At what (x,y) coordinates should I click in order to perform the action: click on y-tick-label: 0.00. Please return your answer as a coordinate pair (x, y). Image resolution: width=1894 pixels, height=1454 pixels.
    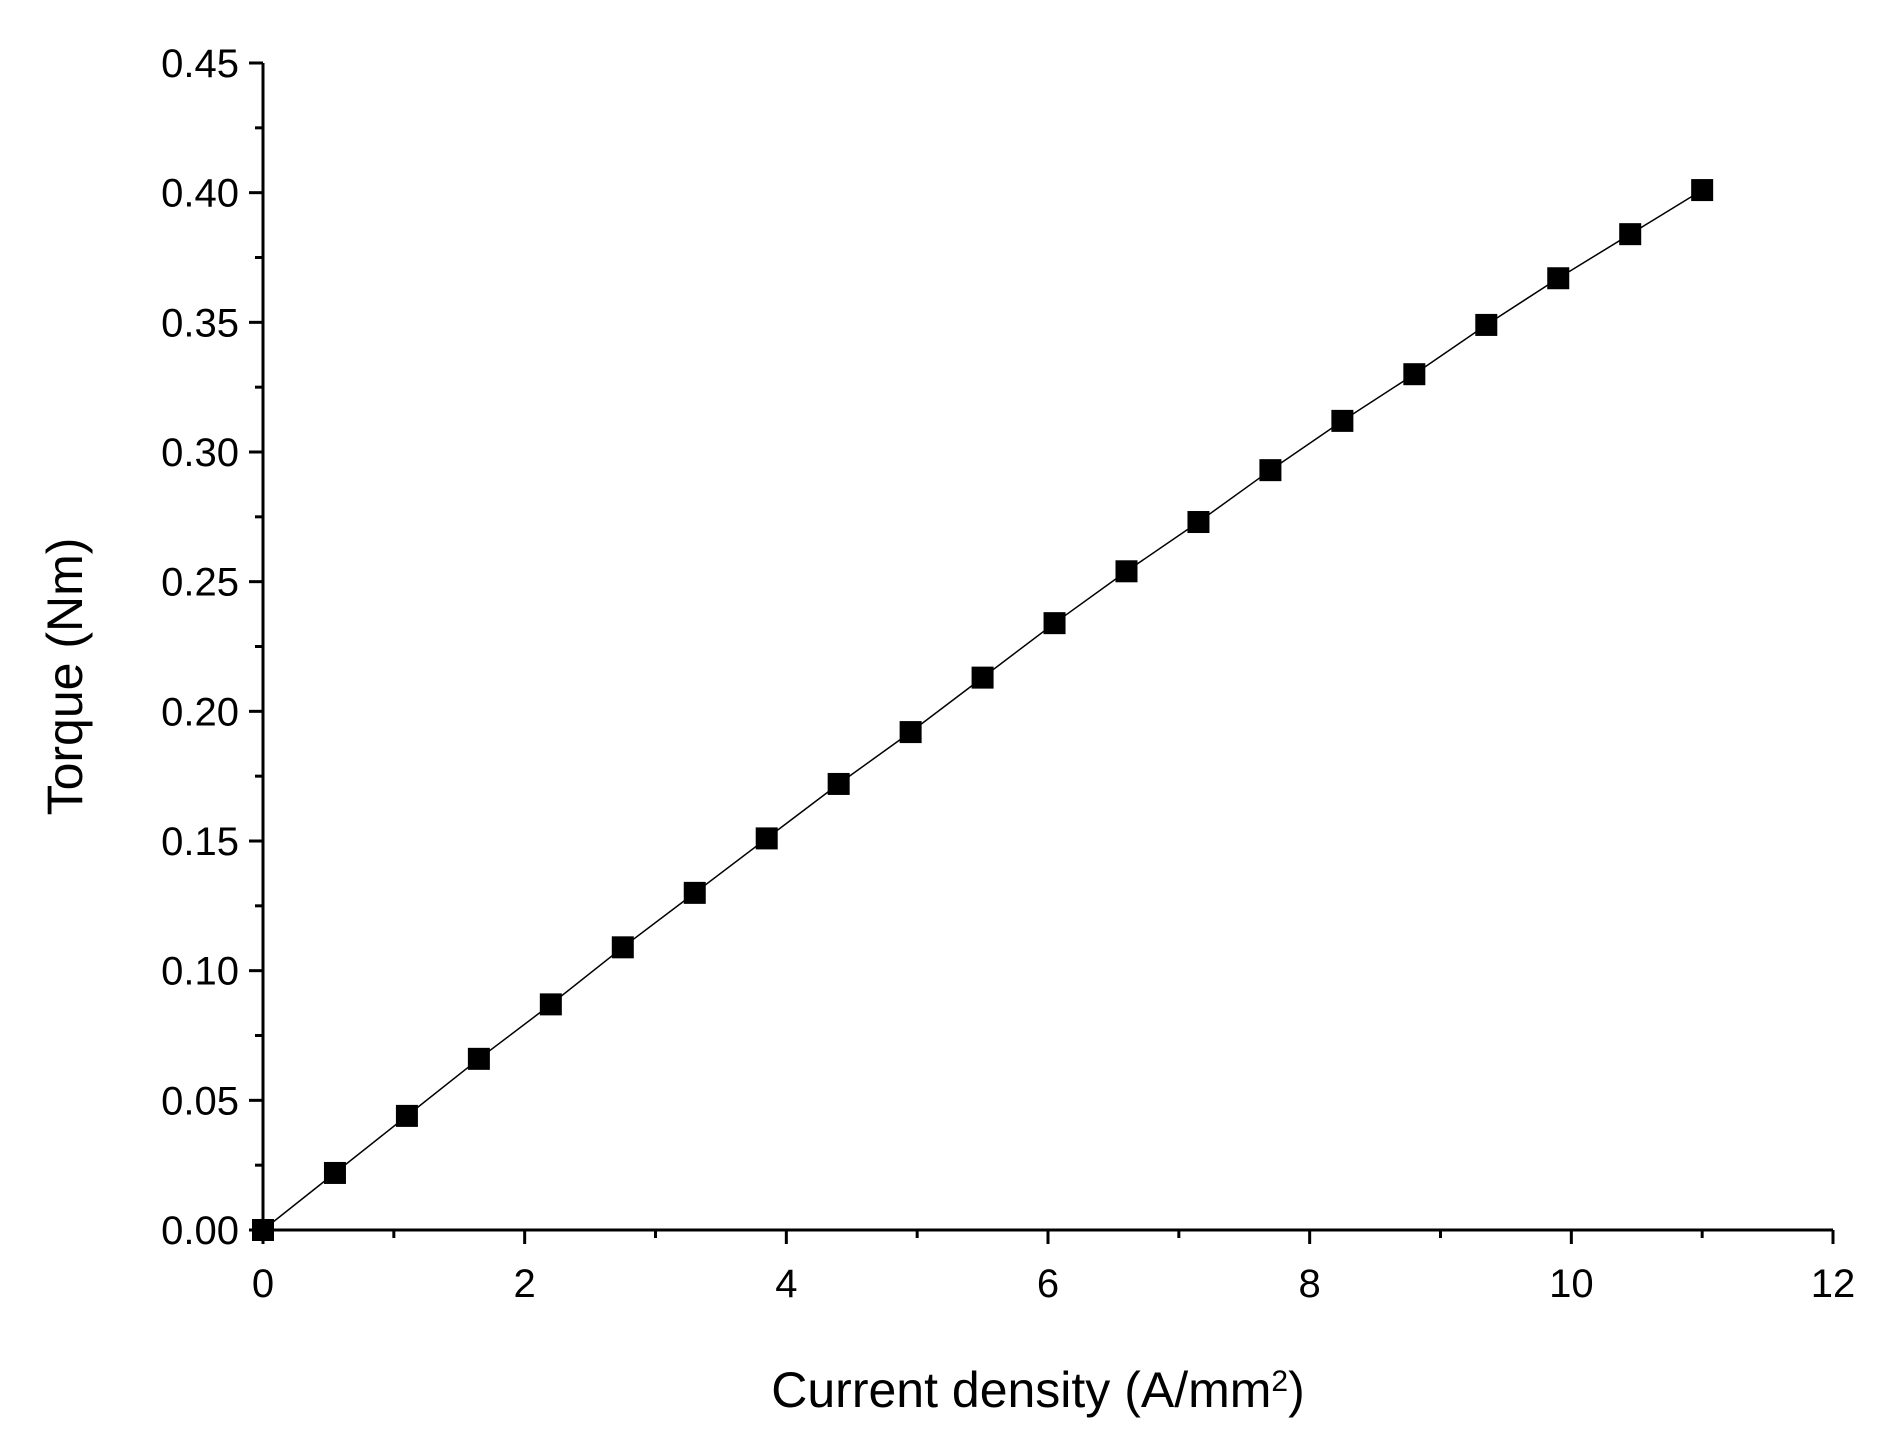
    Looking at the image, I should click on (200, 1231).